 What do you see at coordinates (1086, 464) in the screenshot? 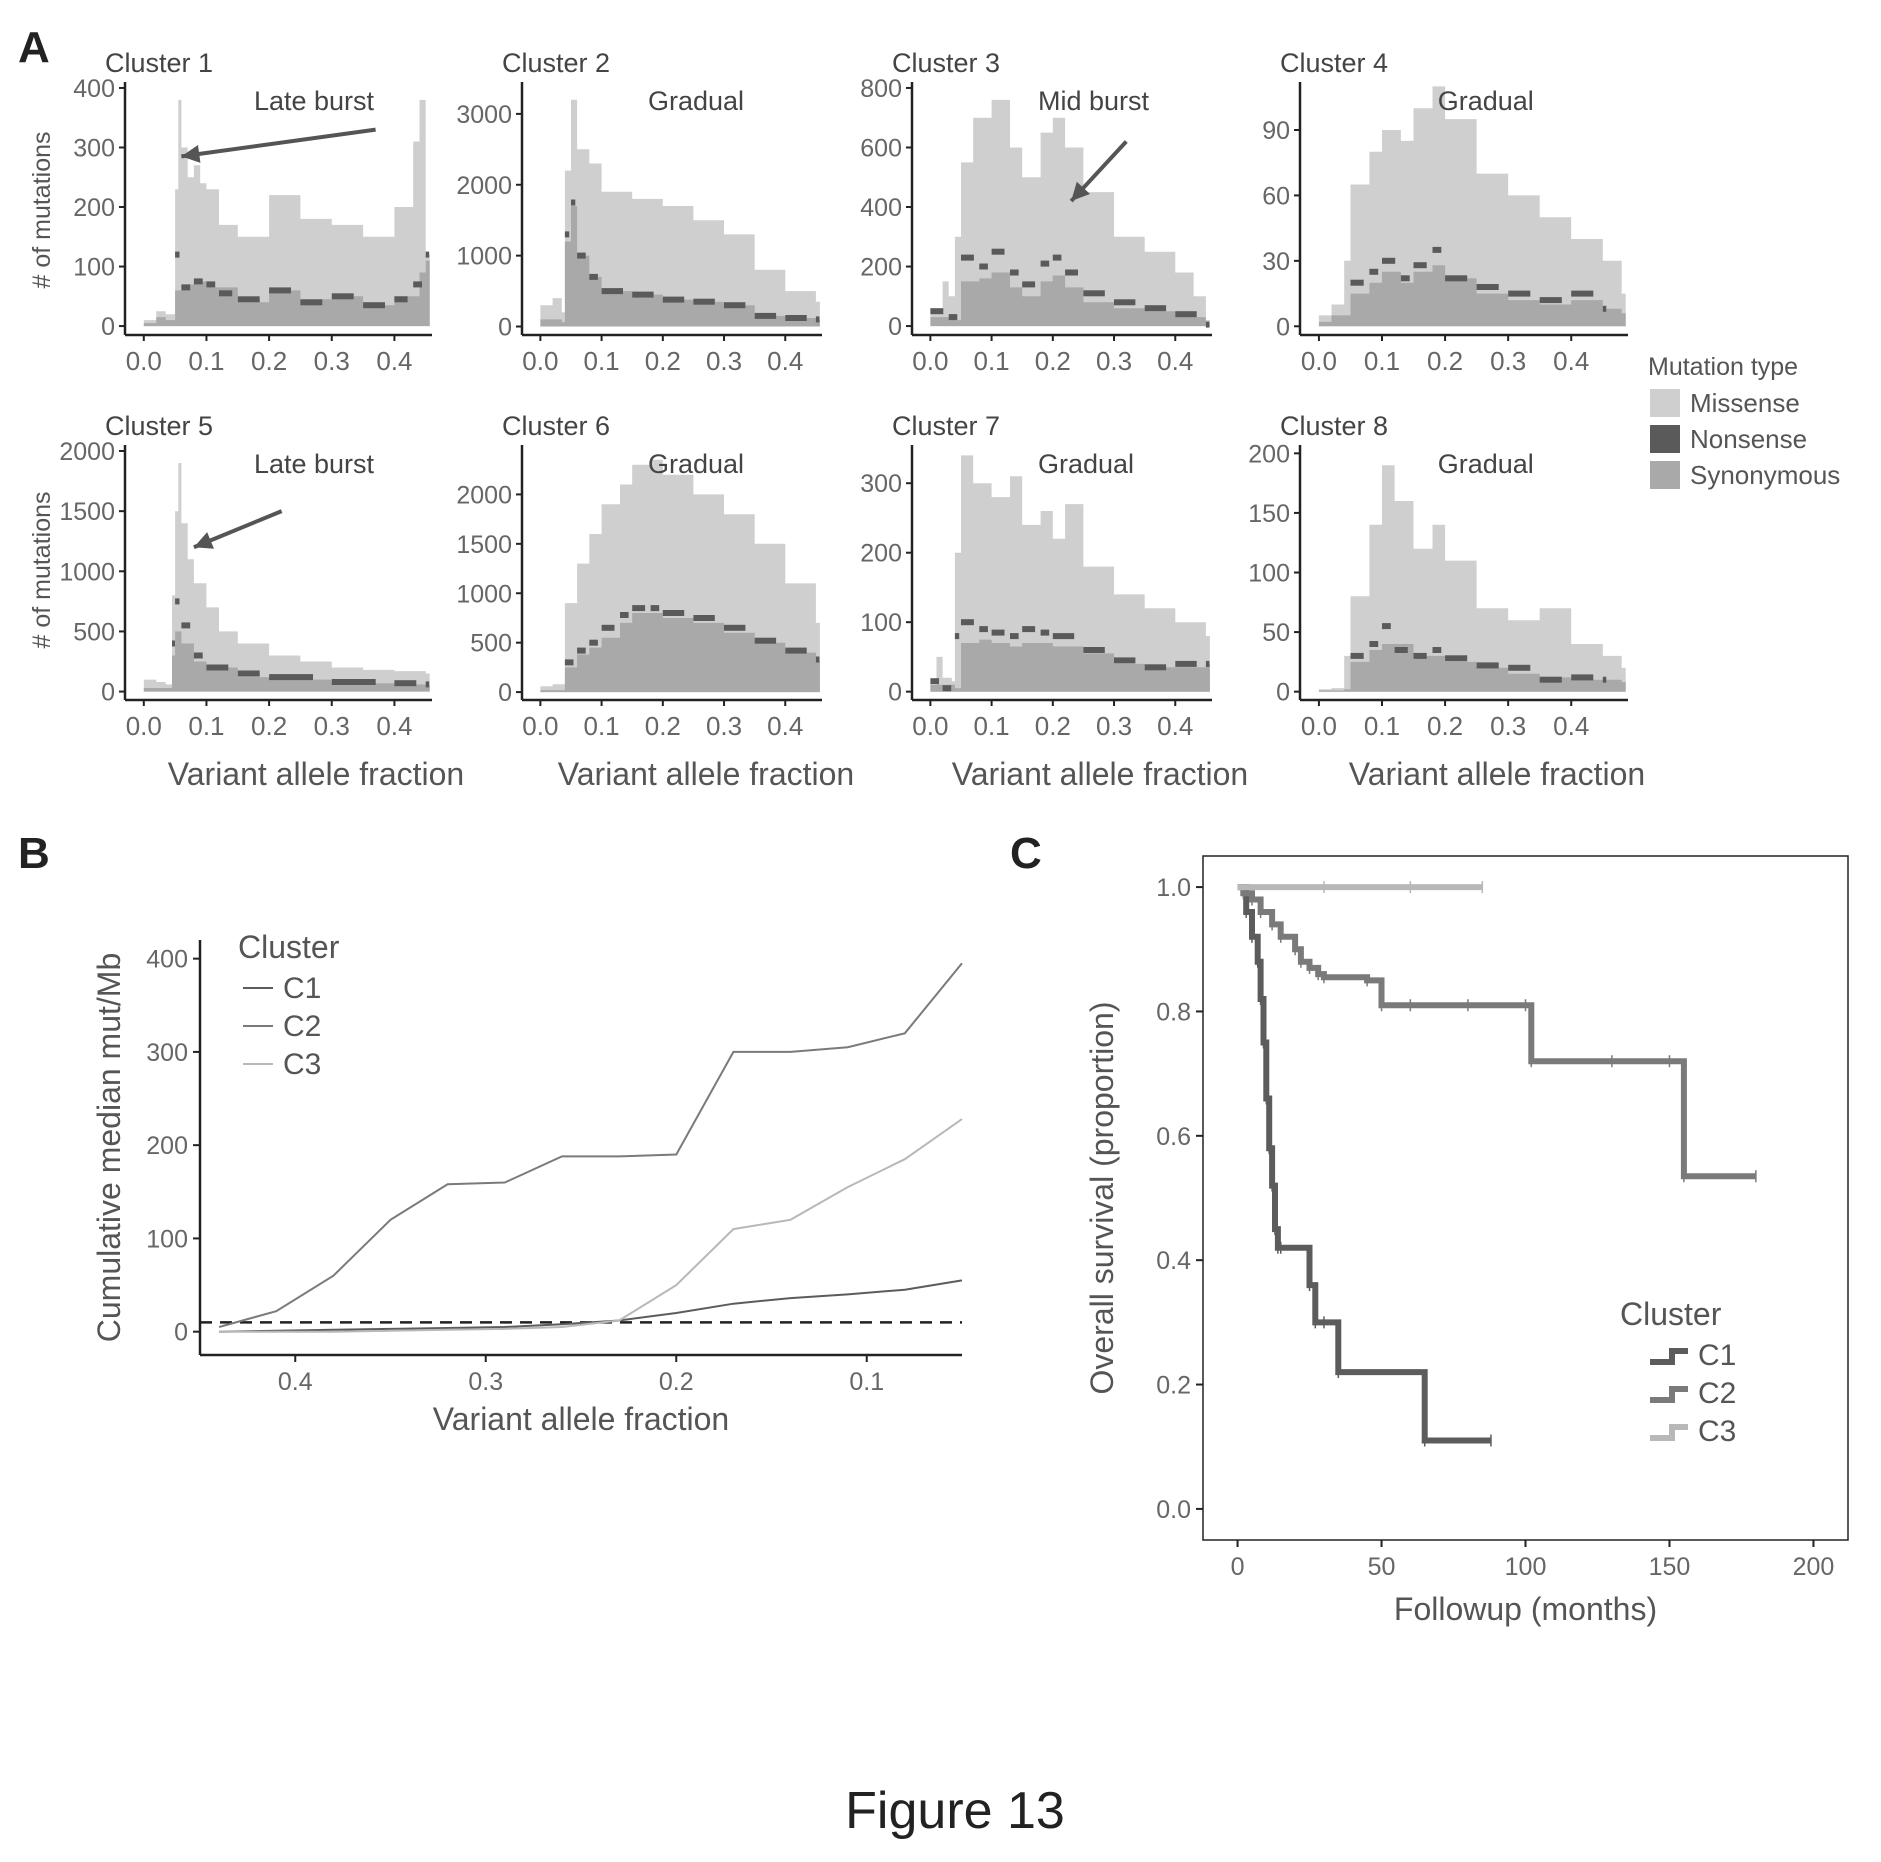
I see `cluster7-annotation: Gradual` at bounding box center [1086, 464].